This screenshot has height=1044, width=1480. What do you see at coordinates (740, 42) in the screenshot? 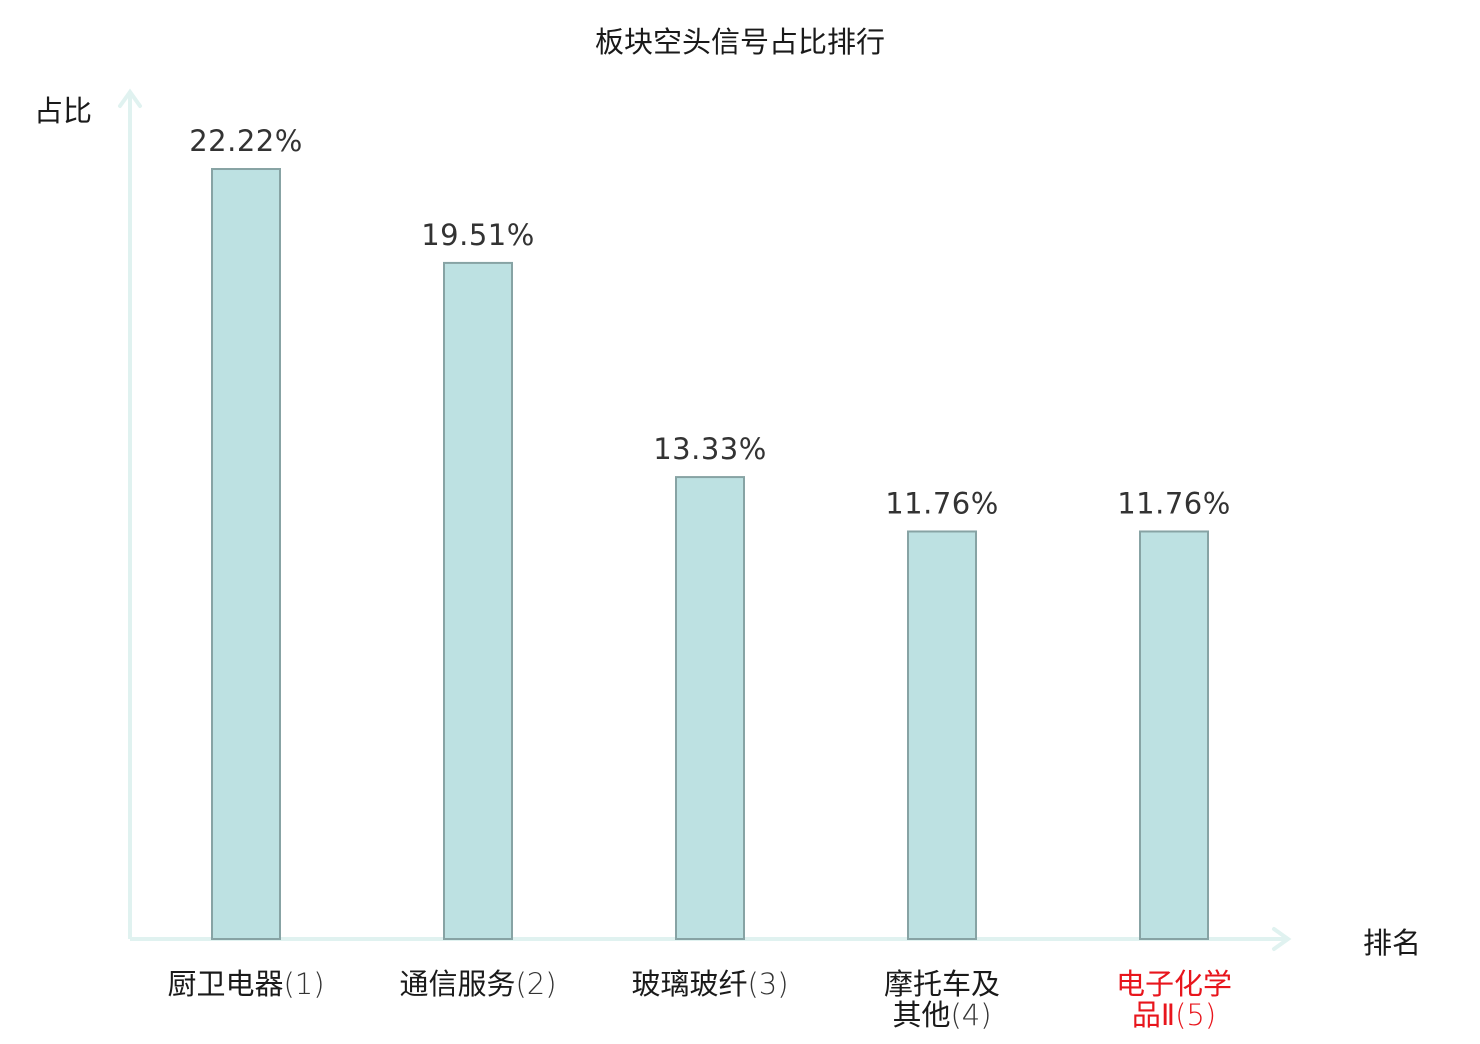
I see `chart-title: 板块空头信号占比排行` at bounding box center [740, 42].